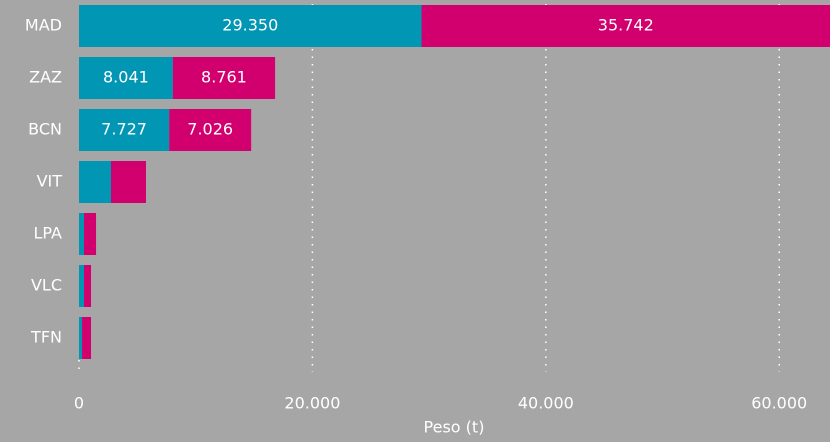 The height and width of the screenshot is (442, 830). What do you see at coordinates (79, 403) in the screenshot?
I see `x-tick-label: 0` at bounding box center [79, 403].